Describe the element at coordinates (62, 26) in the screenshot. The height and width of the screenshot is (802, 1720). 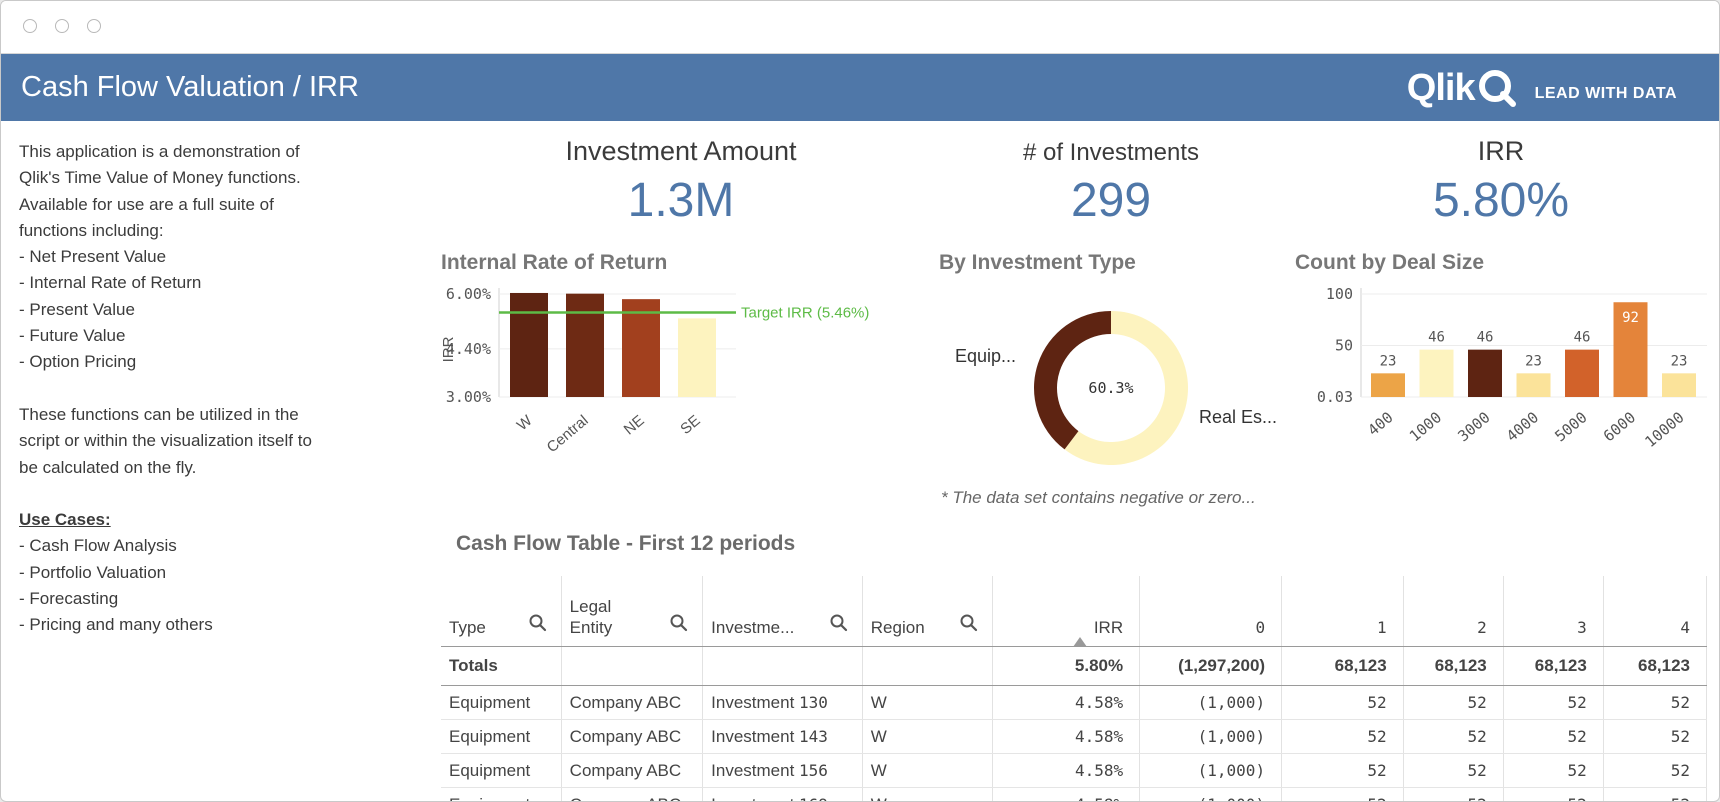
I see `window-minimize-button` at that location.